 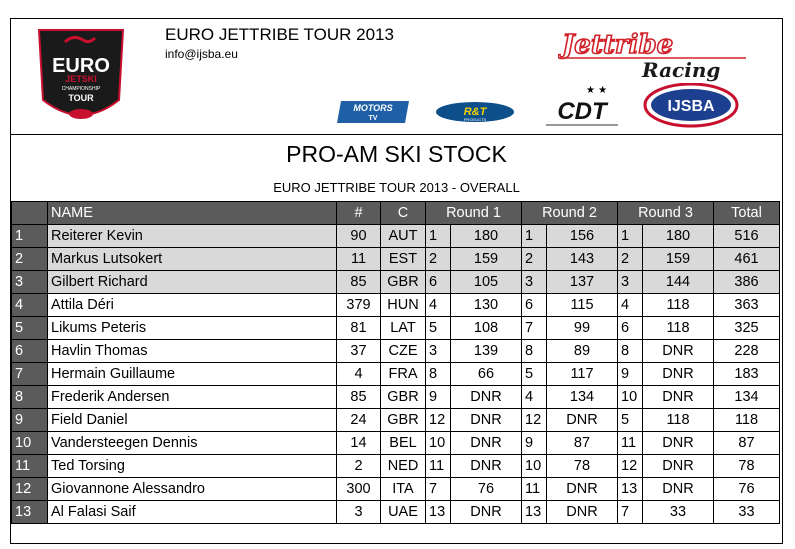 I want to click on round-1-place-cell: 10, so click(x=438, y=443).